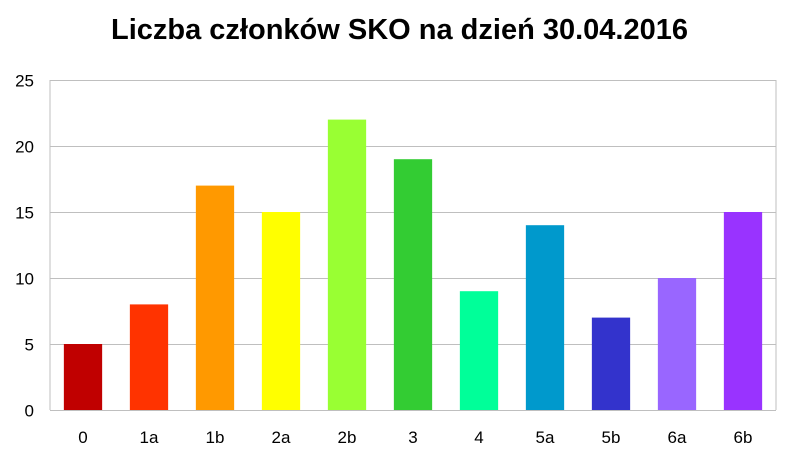 This screenshot has height=459, width=799. I want to click on x-tick-label: 2b, so click(347, 437).